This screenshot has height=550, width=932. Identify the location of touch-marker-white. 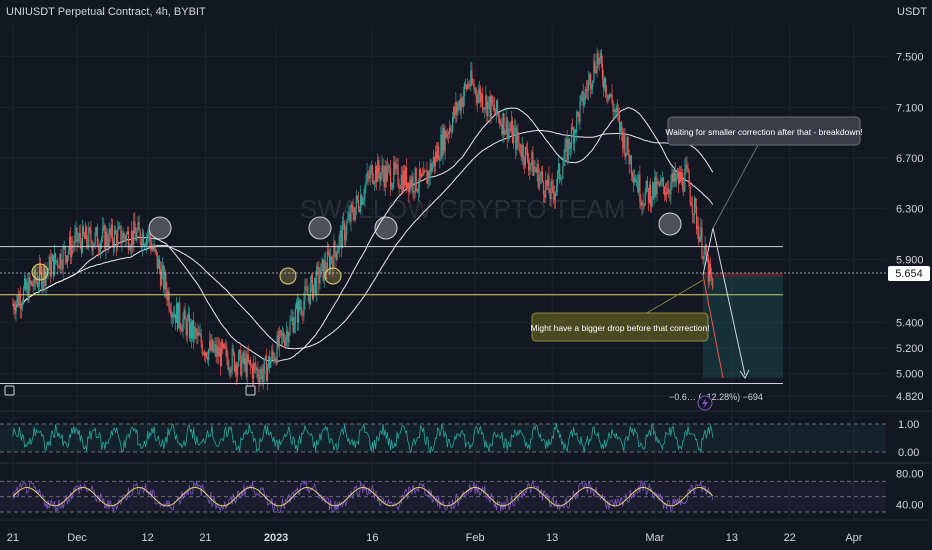
(386, 228).